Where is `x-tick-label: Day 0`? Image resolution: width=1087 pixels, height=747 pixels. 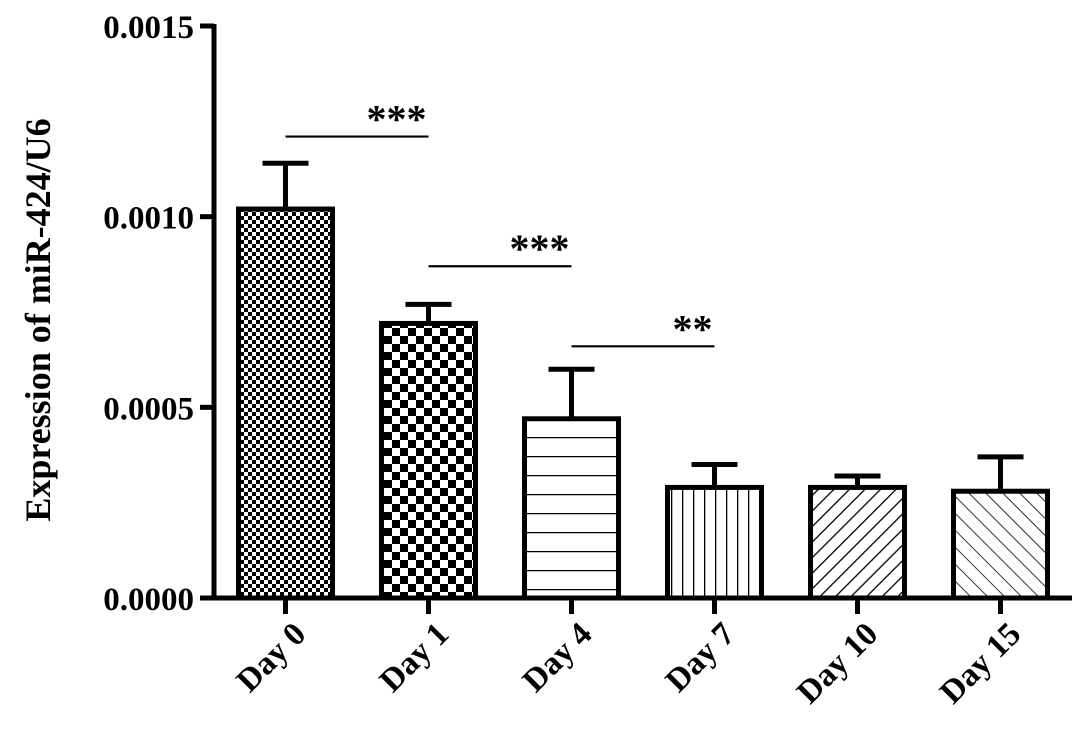 x-tick-label: Day 0 is located at coordinates (271, 657).